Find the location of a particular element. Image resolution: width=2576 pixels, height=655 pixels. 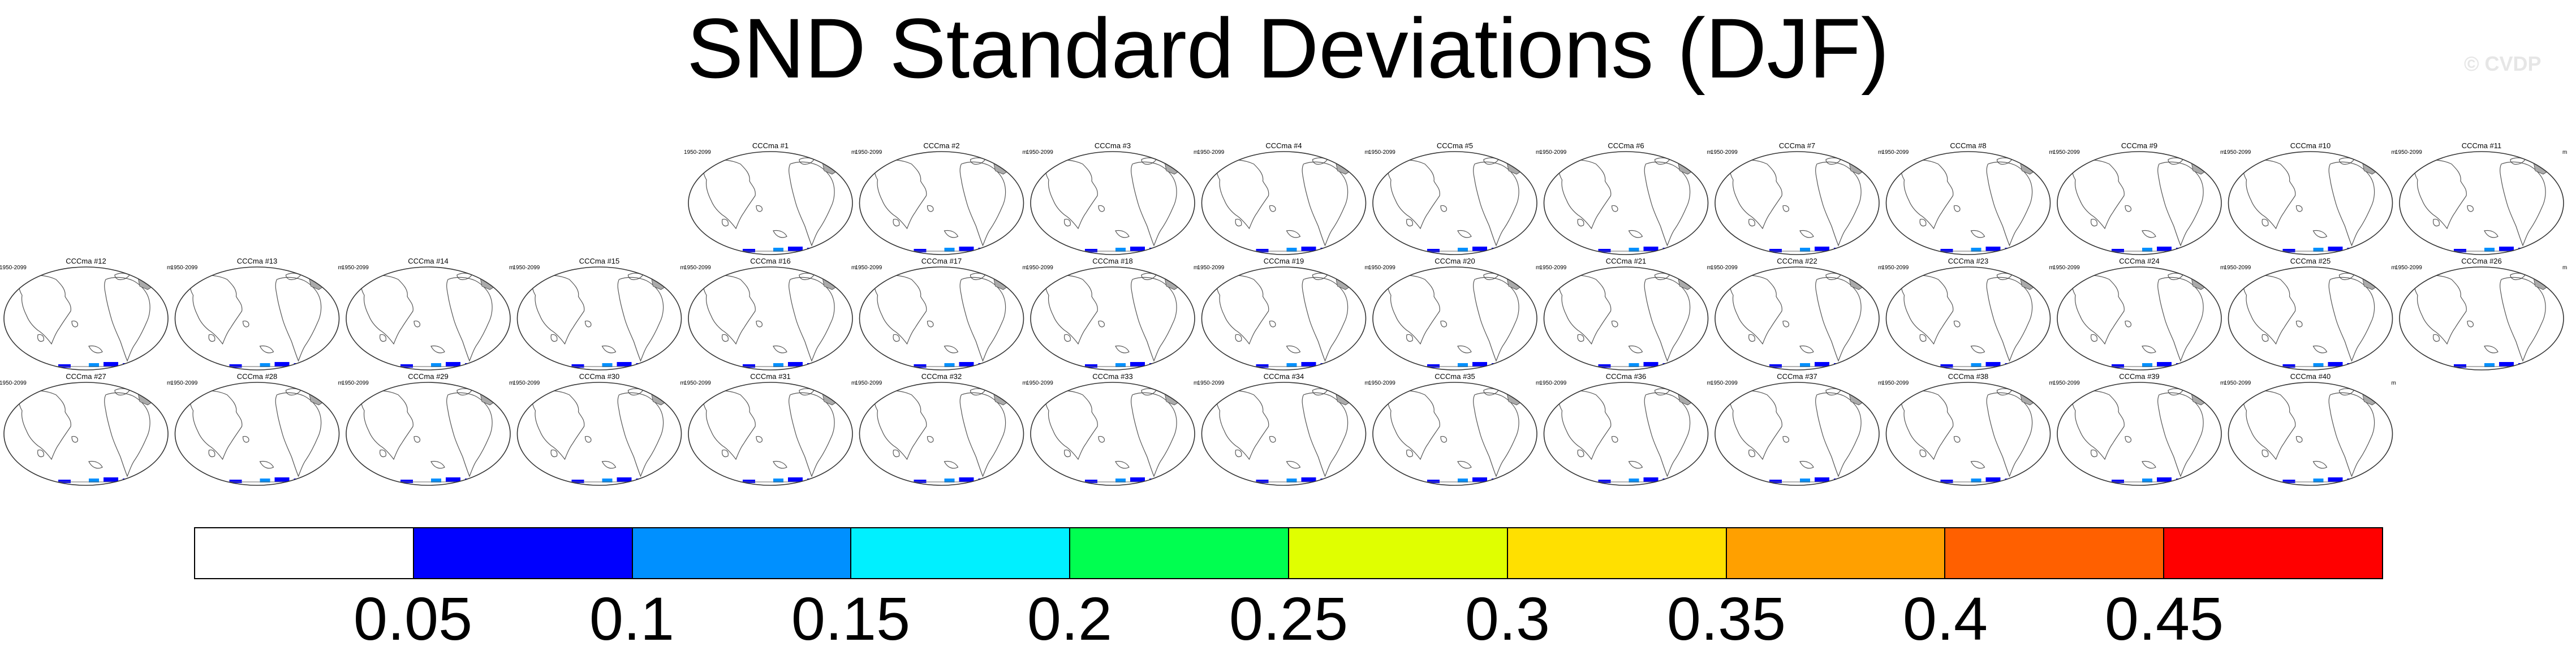

colorbar-tick-label: 0.4 is located at coordinates (1945, 619).